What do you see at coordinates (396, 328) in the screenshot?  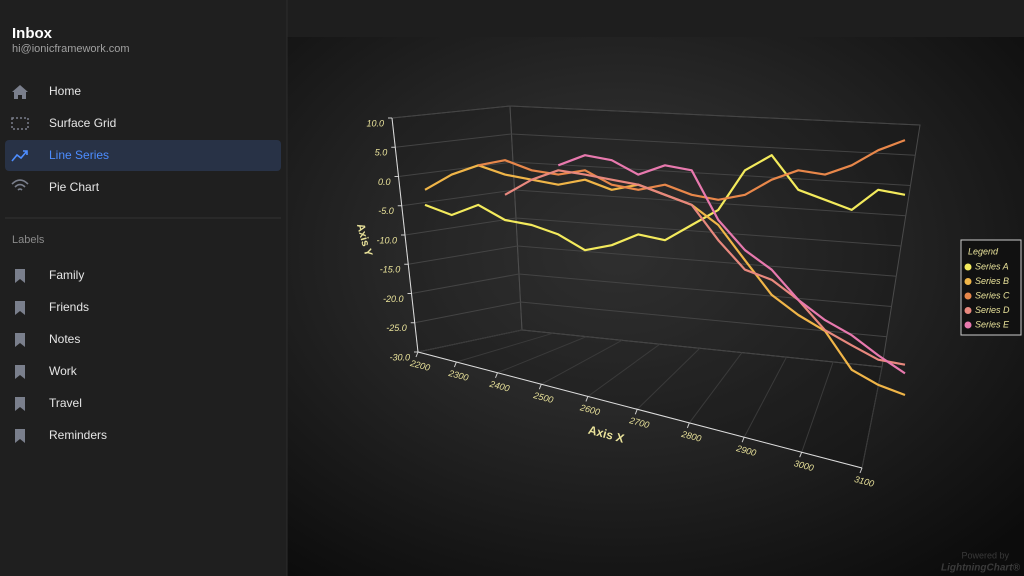 I see `y-tick-label: -25.0` at bounding box center [396, 328].